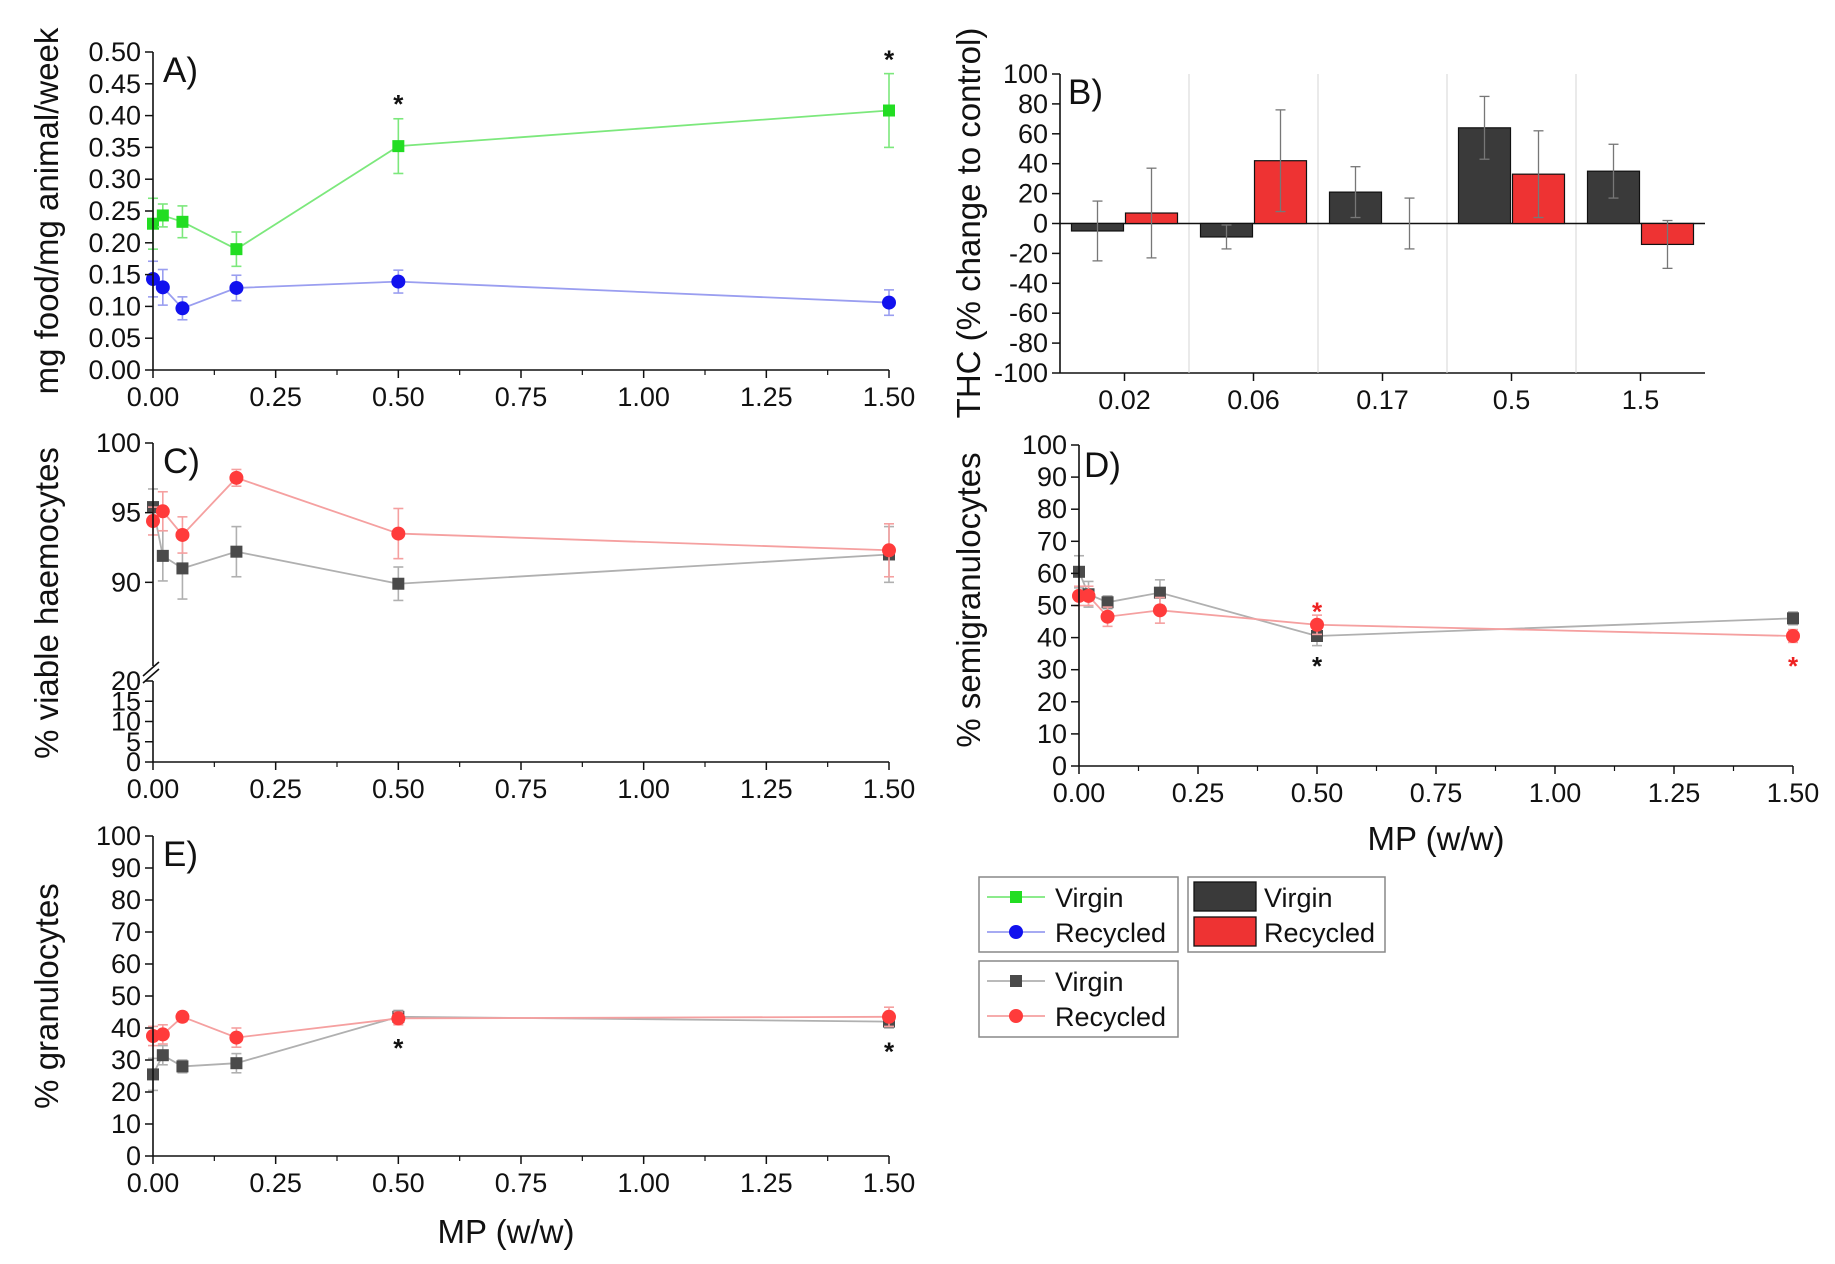 The height and width of the screenshot is (1264, 1835). What do you see at coordinates (151, 669) in the screenshot?
I see `axis-break-mark` at bounding box center [151, 669].